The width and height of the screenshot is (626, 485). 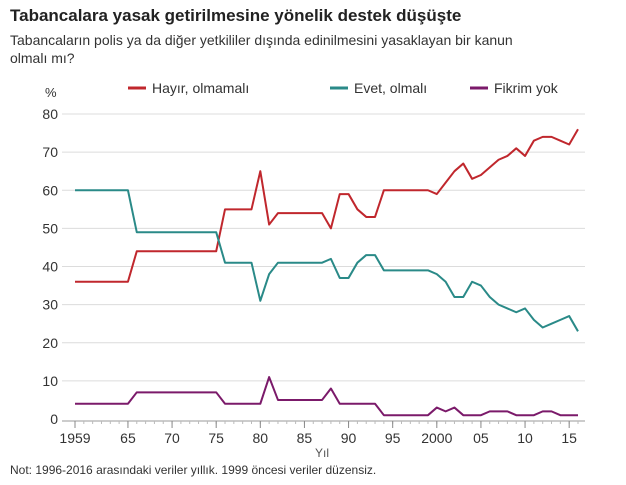 What do you see at coordinates (526, 88) in the screenshot?
I see `legend-label-2: Fikrim yok` at bounding box center [526, 88].